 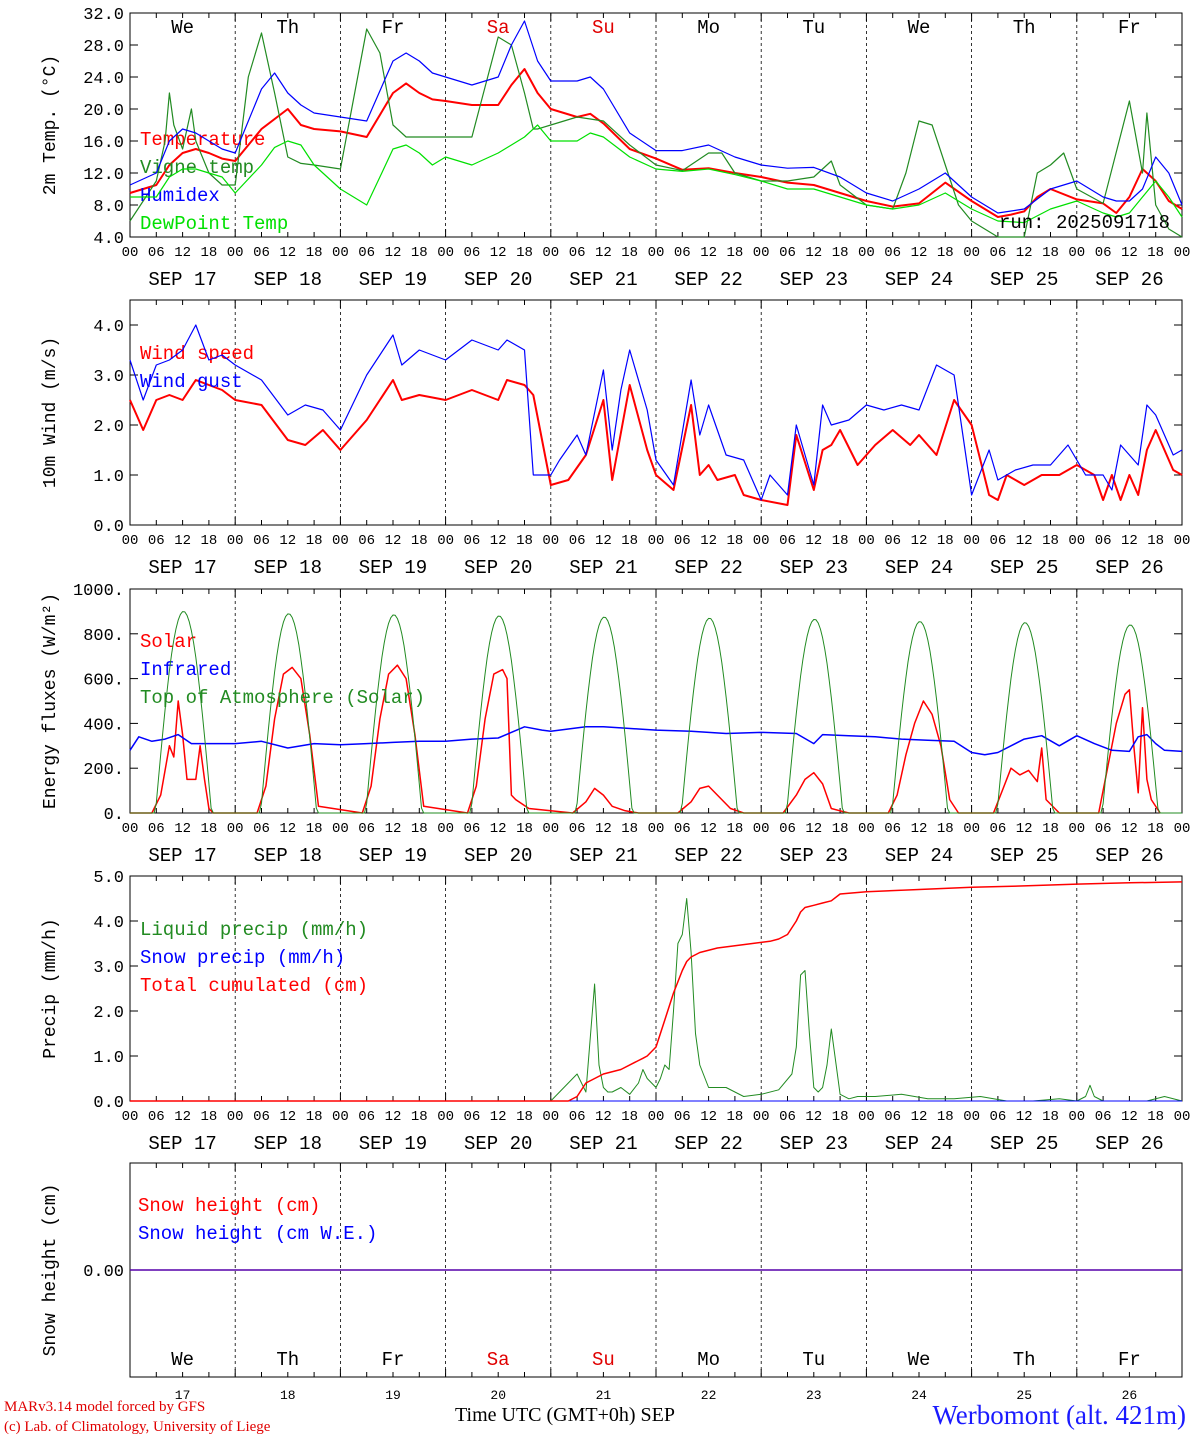 I want to click on panel-3-date-label: SEP 18, so click(x=288, y=856).